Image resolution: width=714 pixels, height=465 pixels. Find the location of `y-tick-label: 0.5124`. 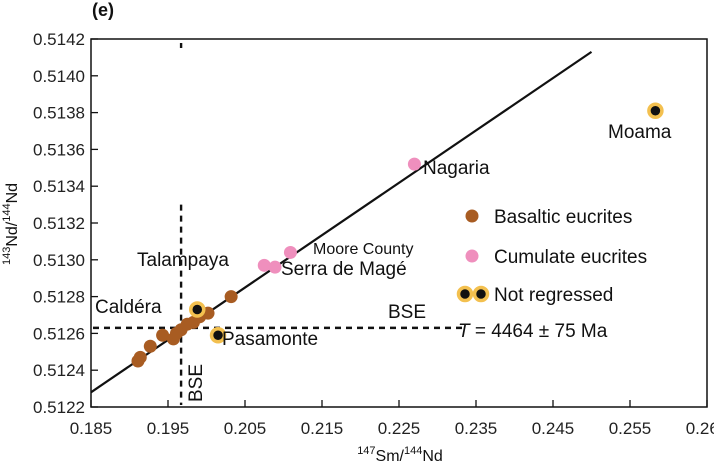

y-tick-label: 0.5124 is located at coordinates (59, 370).